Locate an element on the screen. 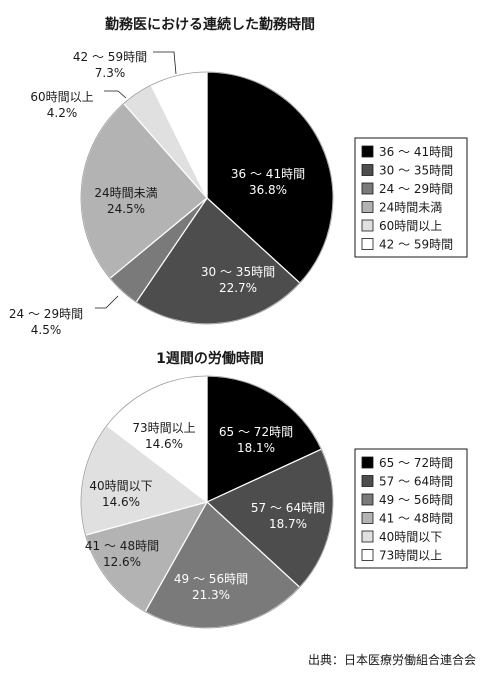 Image resolution: width=500 pixels, height=692 pixels. slice-label: 30 ～ 35時間 is located at coordinates (238, 272).